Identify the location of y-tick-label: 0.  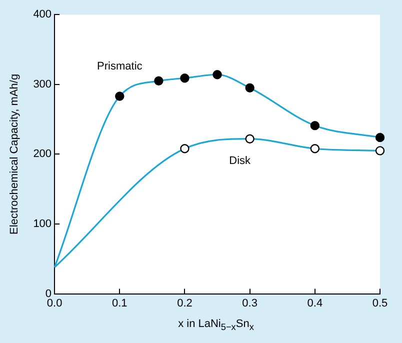
(48, 294).